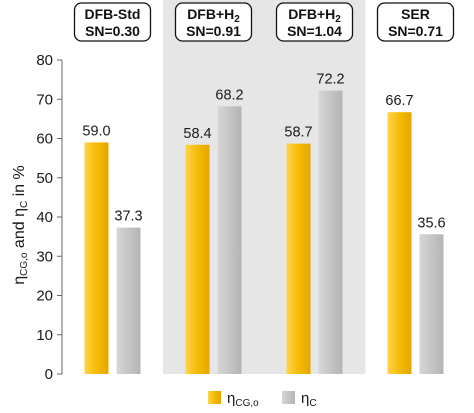 This screenshot has height=413, width=474. I want to click on y-tick-label: 20, so click(44, 296).